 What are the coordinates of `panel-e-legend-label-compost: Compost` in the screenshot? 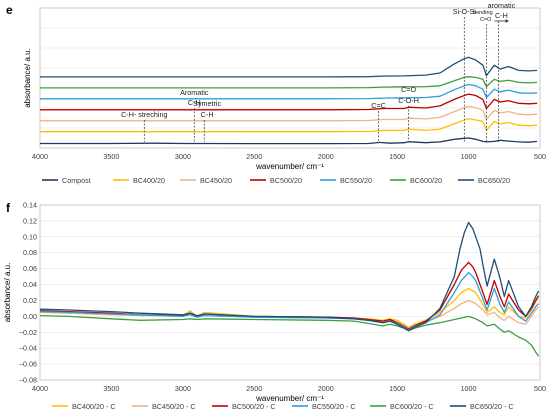 It's located at (76, 180).